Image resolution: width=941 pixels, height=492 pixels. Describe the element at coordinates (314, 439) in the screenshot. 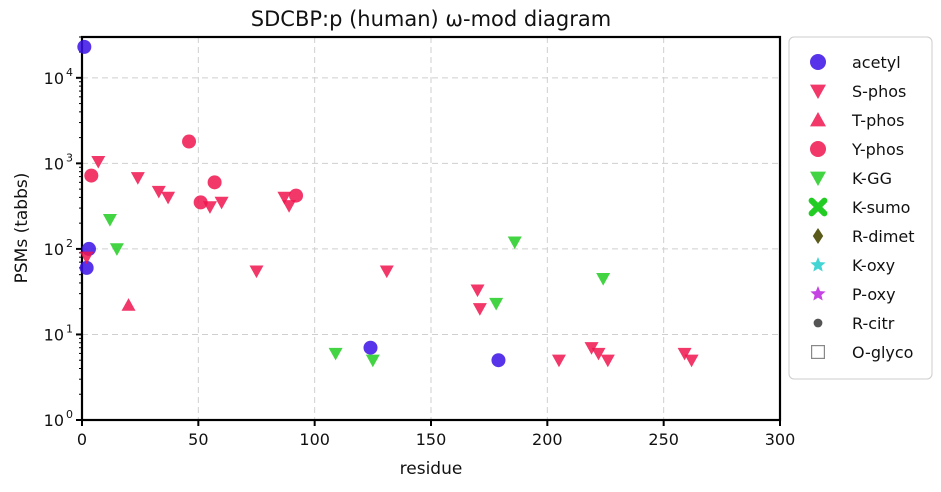

I see `x-tick-label: 100` at that location.